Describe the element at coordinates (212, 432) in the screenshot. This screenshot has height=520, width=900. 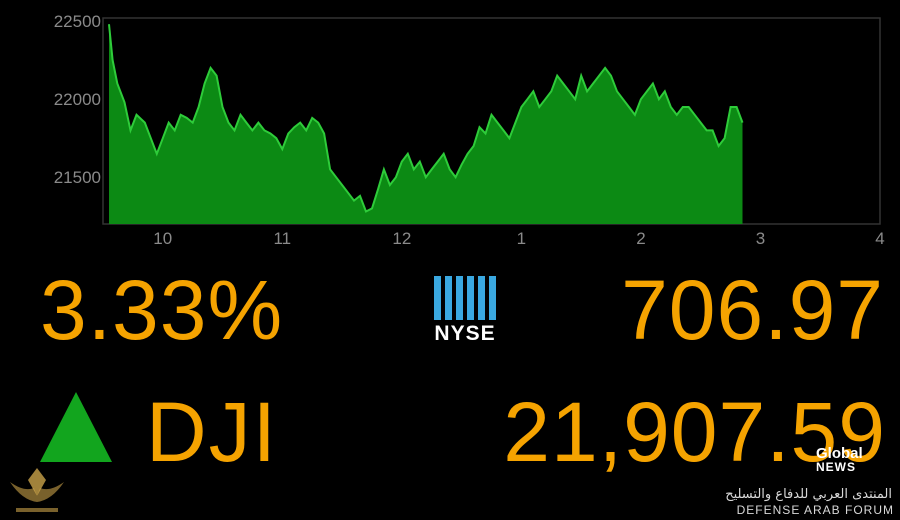
I see `index-name: DJI` at that location.